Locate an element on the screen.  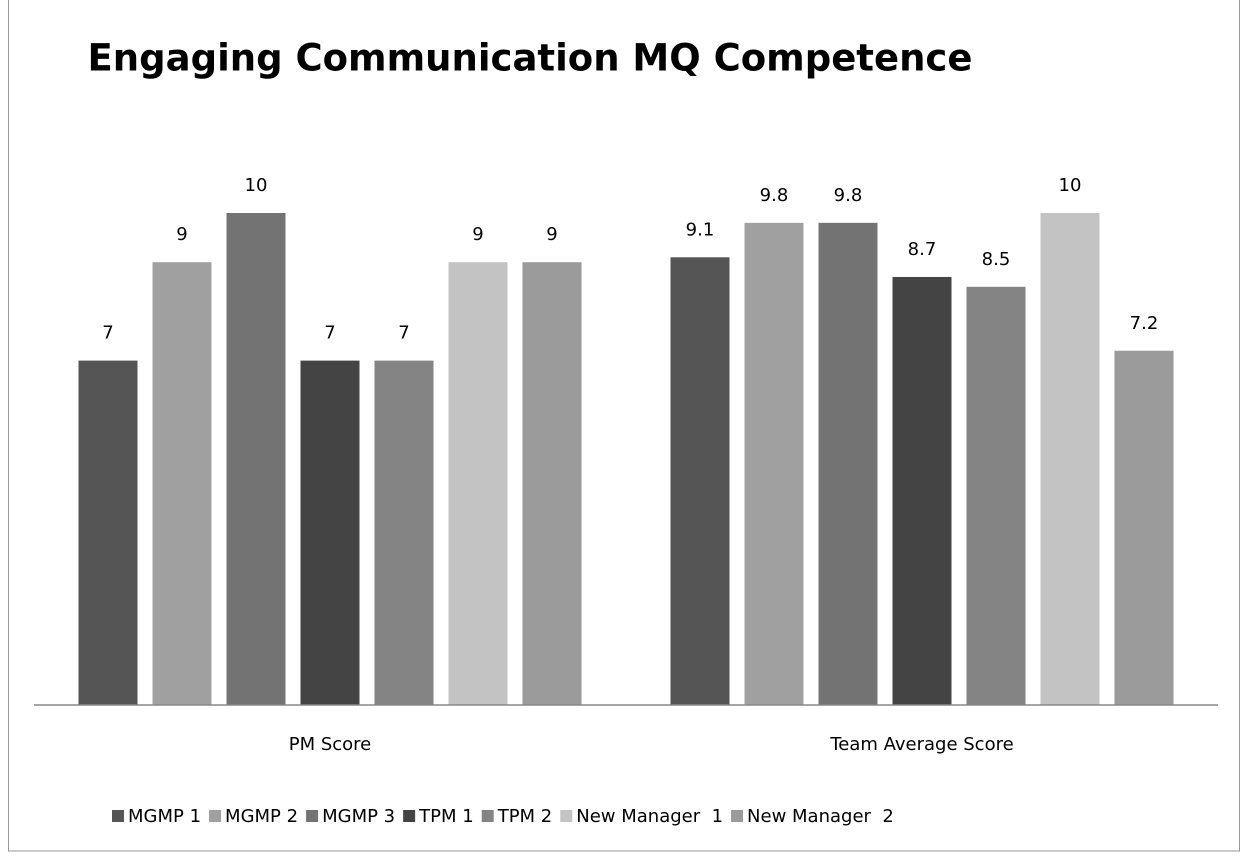
data-label: 7.2 is located at coordinates (1144, 323).